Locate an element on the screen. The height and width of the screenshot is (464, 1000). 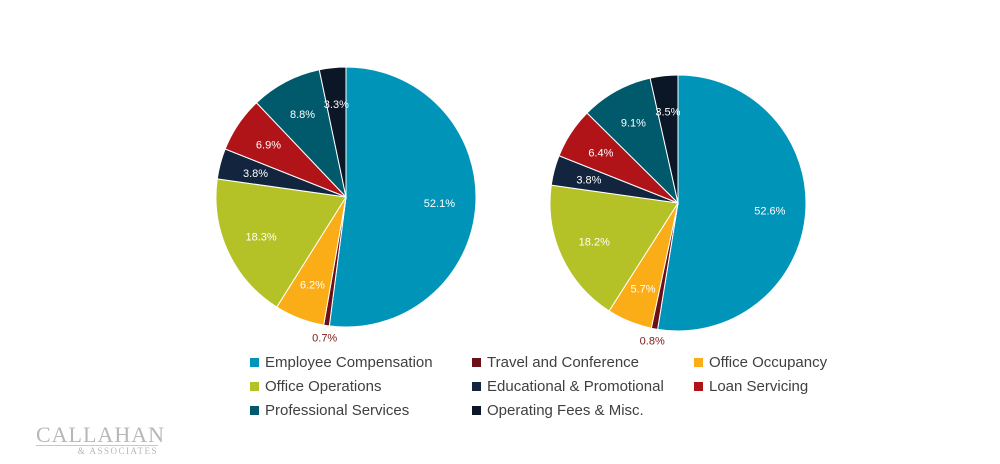
legend-item: Operating Fees & Misc. is located at coordinates (583, 410).